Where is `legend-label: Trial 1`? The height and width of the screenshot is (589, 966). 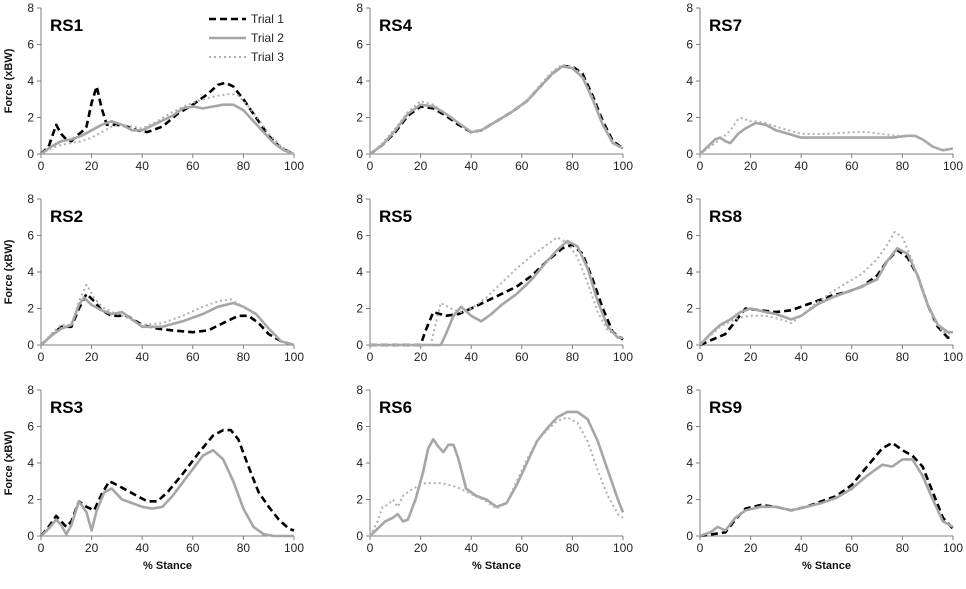 legend-label: Trial 1 is located at coordinates (267, 19).